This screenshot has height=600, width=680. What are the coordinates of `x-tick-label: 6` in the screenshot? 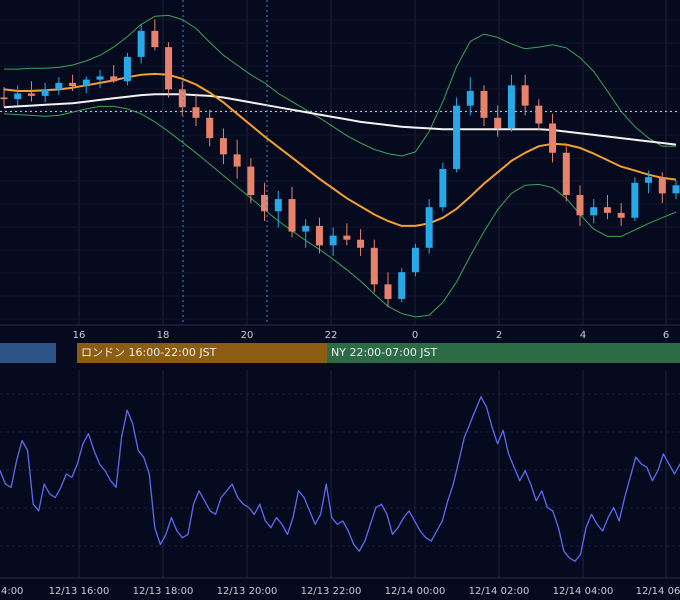 It's located at (666, 335).